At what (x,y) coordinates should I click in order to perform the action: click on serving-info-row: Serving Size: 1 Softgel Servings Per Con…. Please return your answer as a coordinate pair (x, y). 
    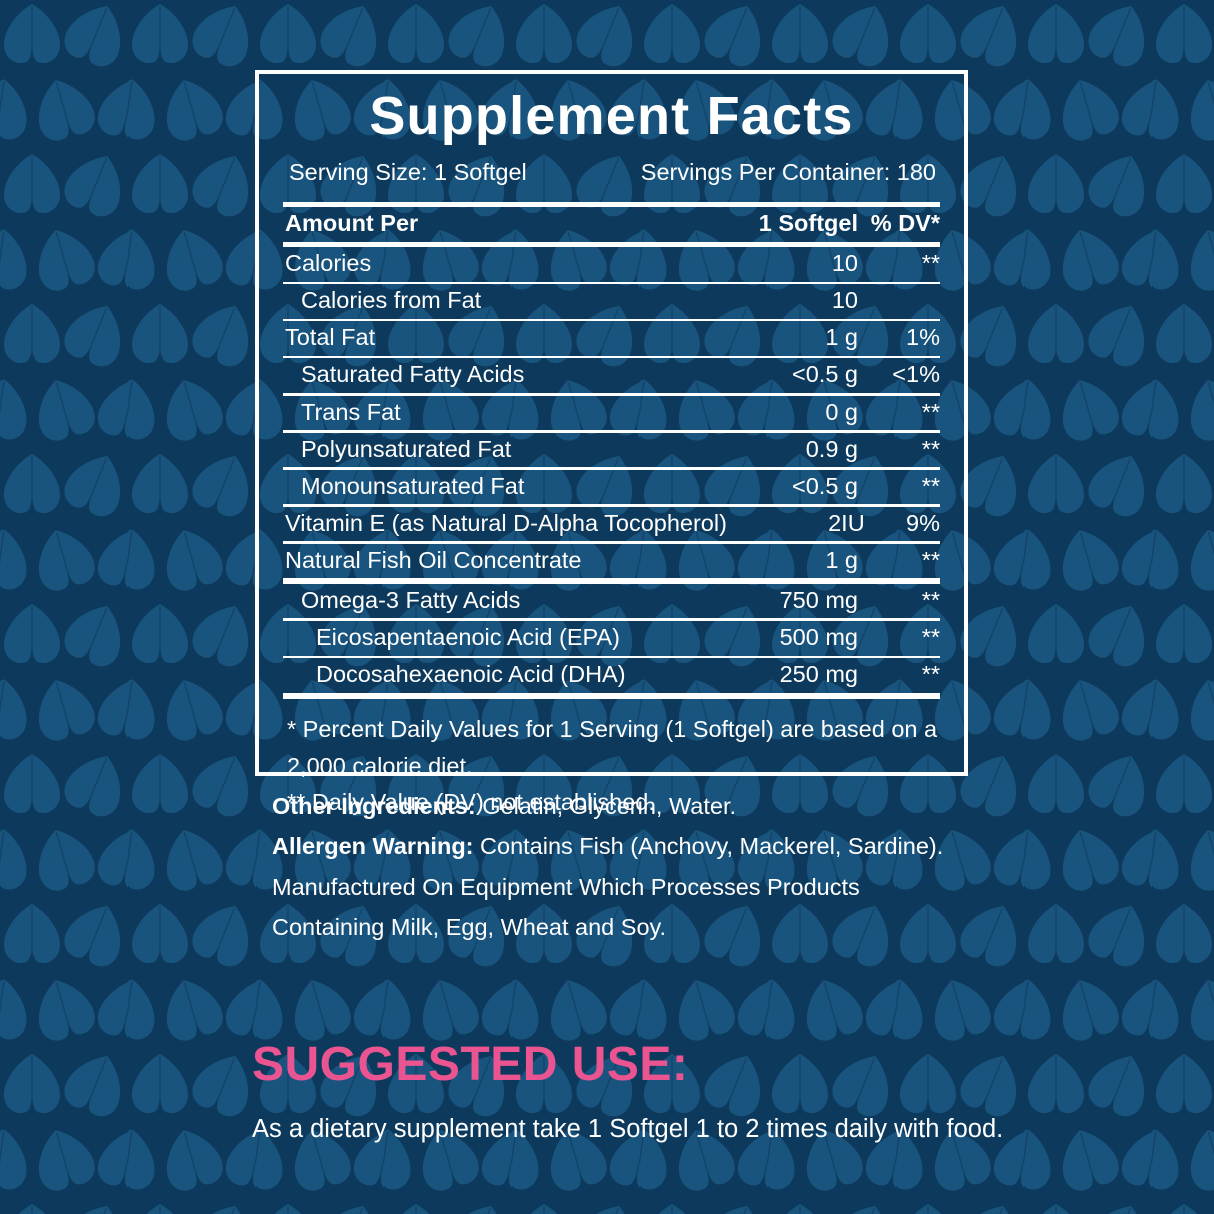
    Looking at the image, I should click on (611, 172).